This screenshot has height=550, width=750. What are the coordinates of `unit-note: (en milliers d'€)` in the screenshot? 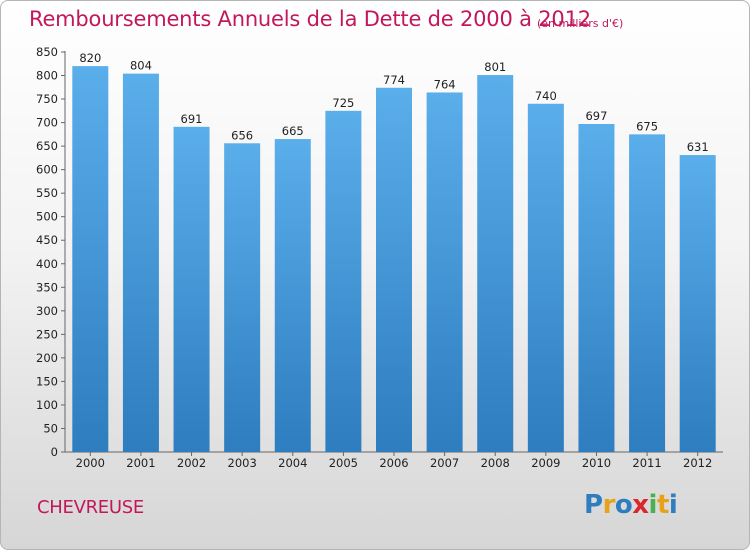 It's located at (580, 23).